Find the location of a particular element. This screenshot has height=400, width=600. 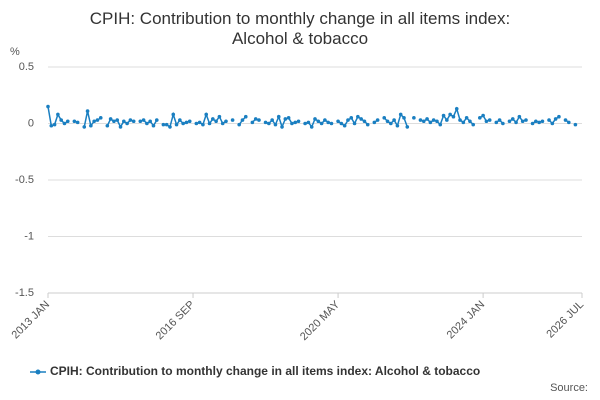

x-tick-label: 2016 SEP is located at coordinates (176, 321).